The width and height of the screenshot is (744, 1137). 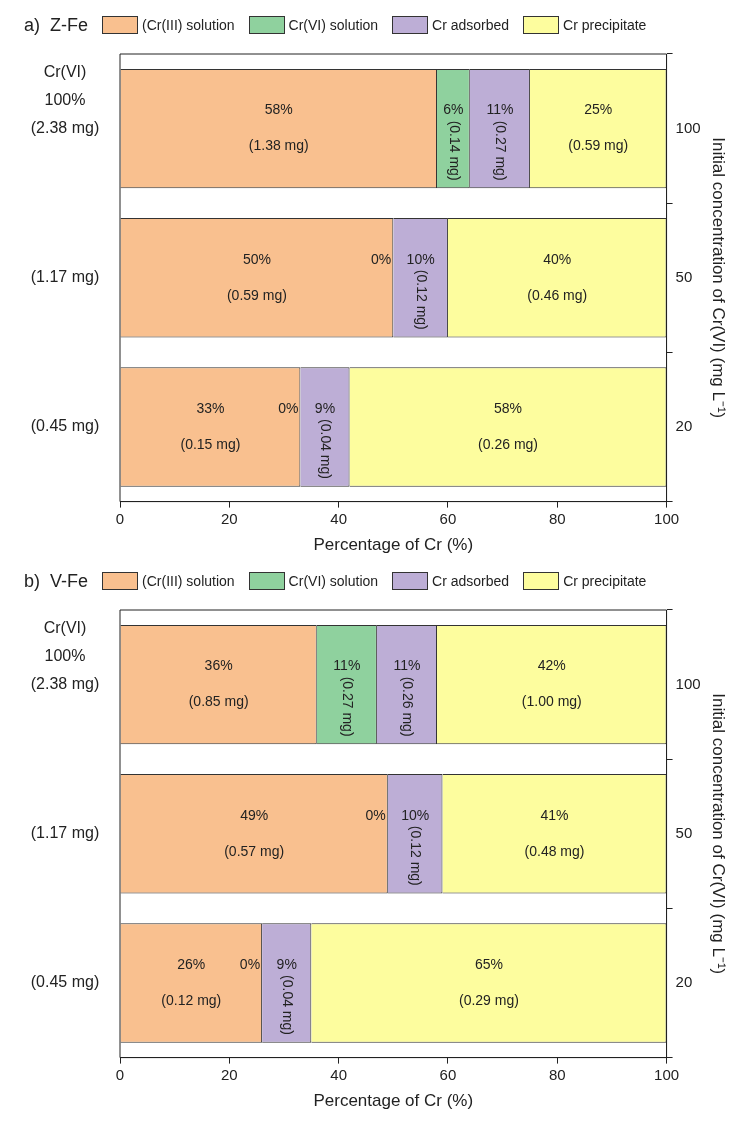 What do you see at coordinates (551, 683) in the screenshot?
I see `text: 42% (1.00 mg)` at bounding box center [551, 683].